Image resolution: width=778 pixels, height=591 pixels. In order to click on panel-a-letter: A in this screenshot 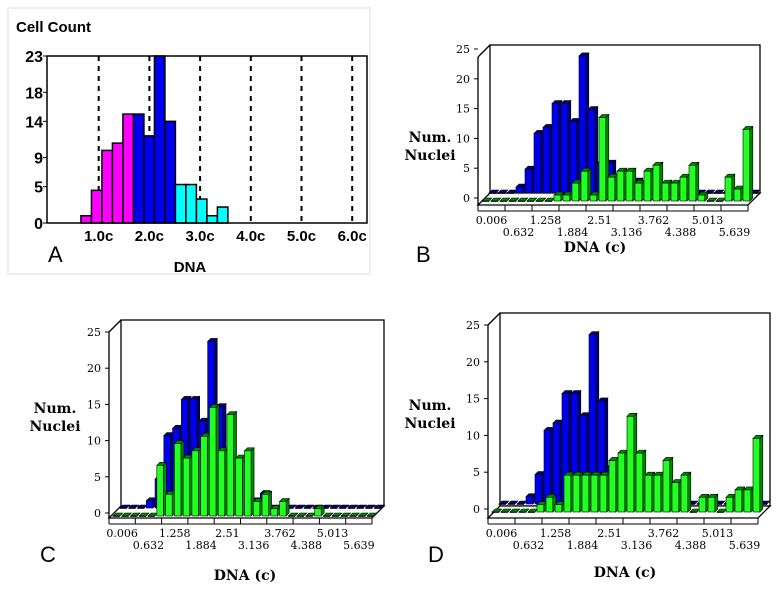, I will do `click(55, 254)`.